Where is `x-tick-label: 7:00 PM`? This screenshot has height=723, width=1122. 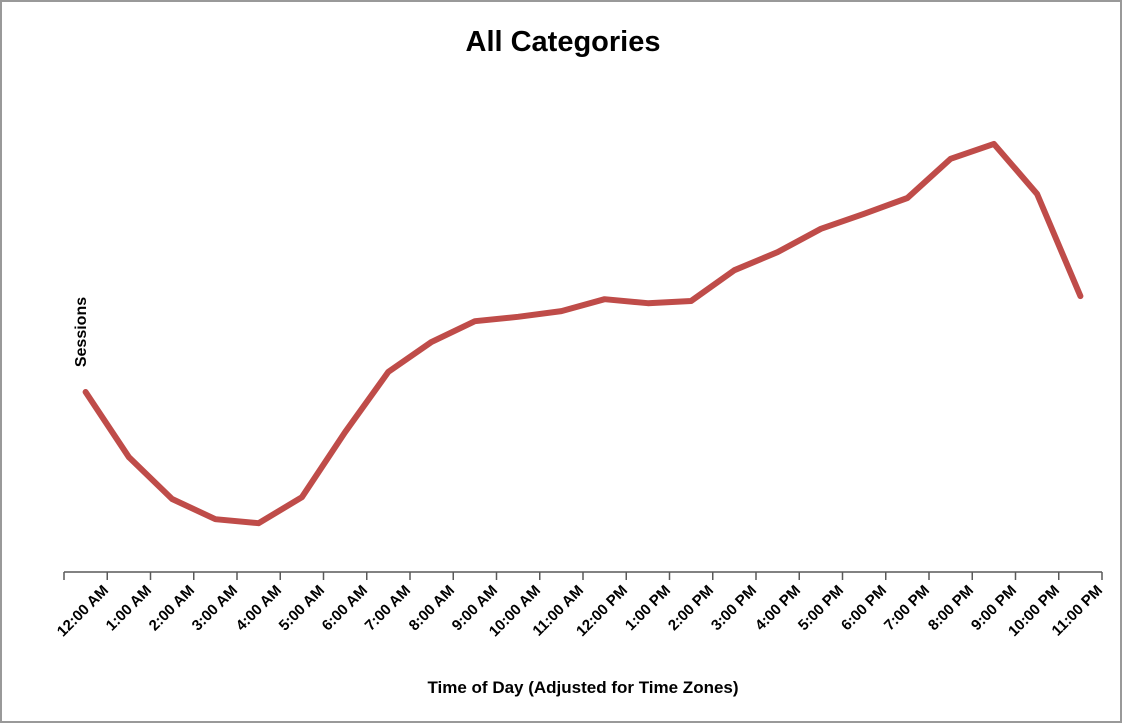 x-tick-label: 7:00 PM is located at coordinates (907, 608).